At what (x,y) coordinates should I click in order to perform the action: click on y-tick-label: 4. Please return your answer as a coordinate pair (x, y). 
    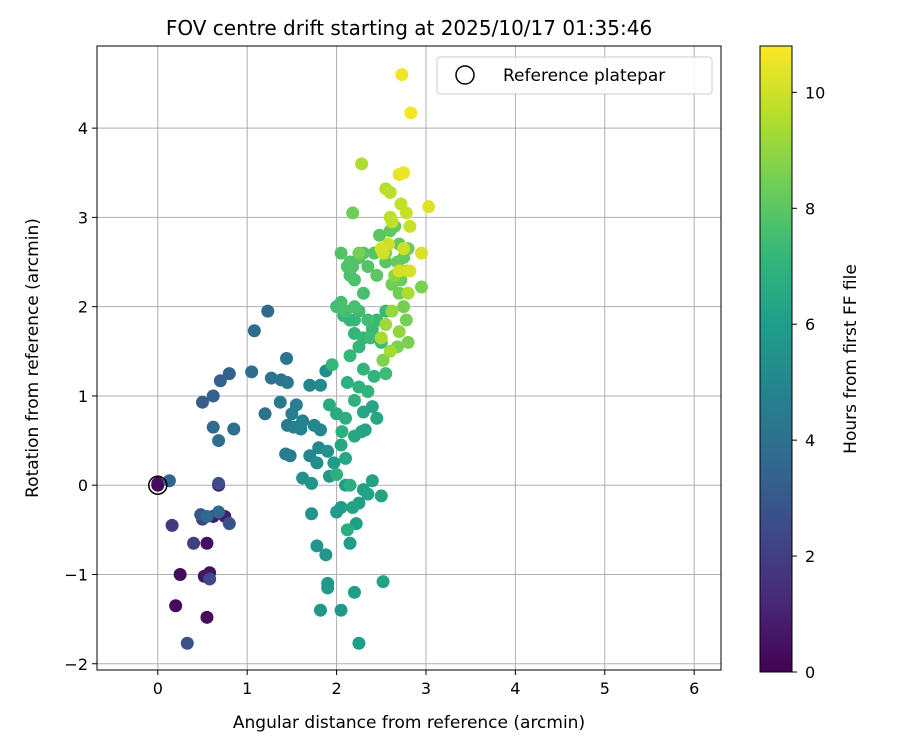
    Looking at the image, I should click on (83, 128).